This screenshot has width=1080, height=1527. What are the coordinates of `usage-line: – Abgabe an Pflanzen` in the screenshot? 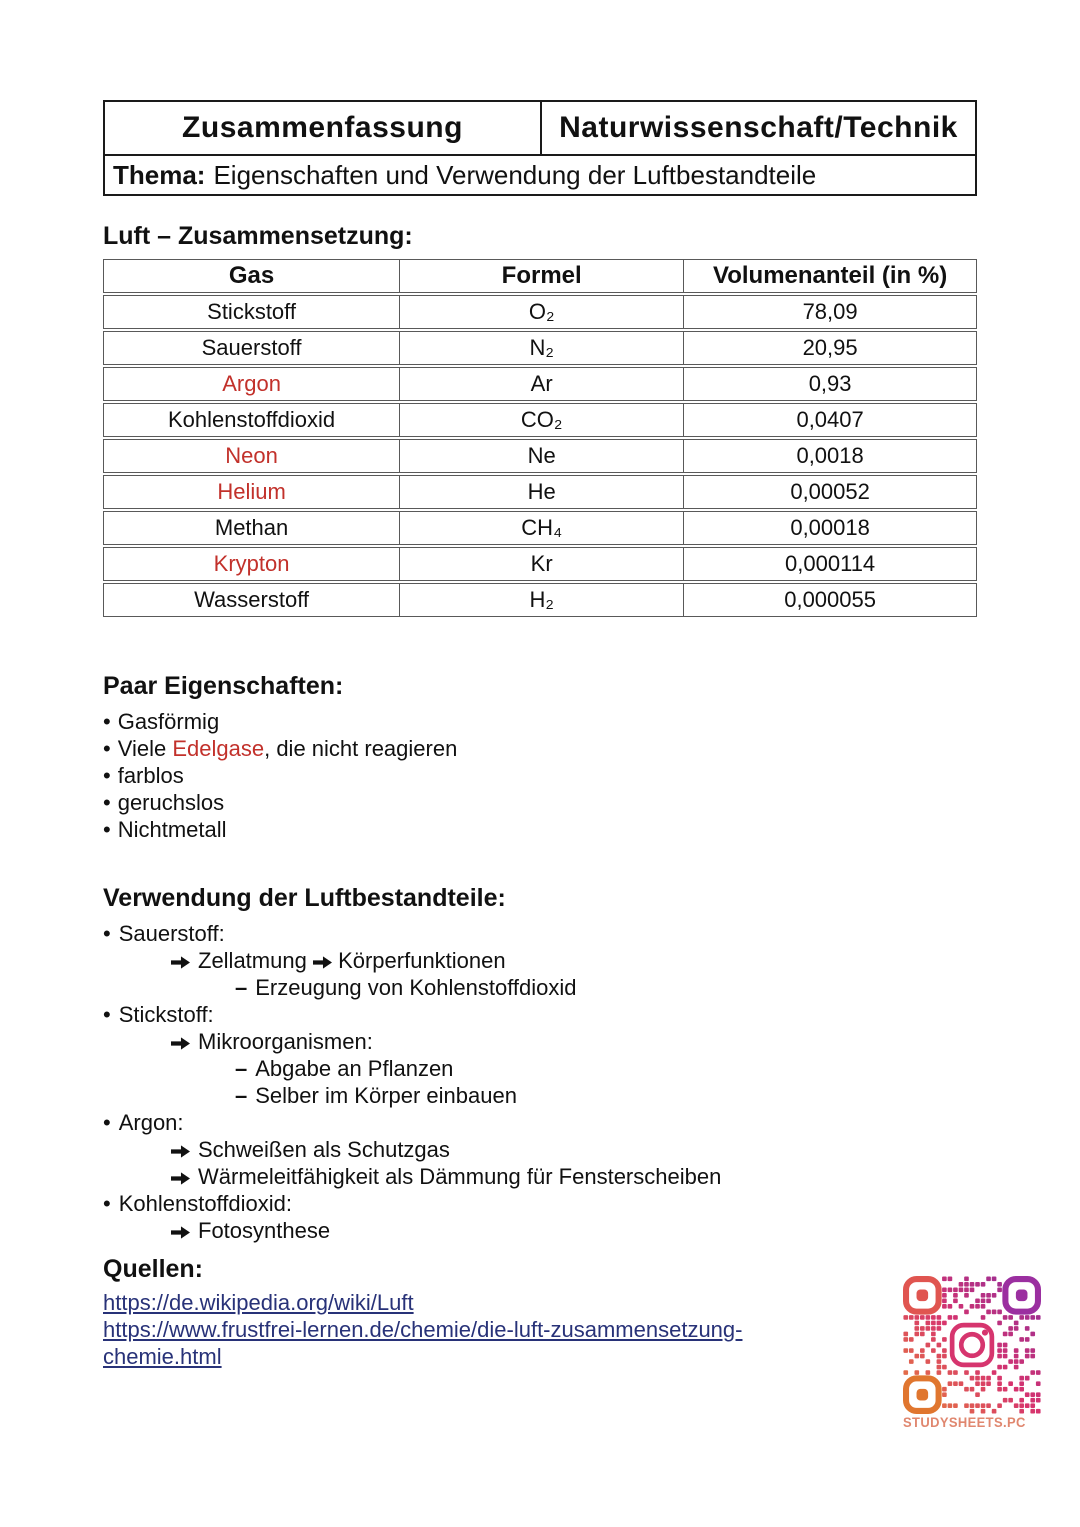 It's located at (553, 1068).